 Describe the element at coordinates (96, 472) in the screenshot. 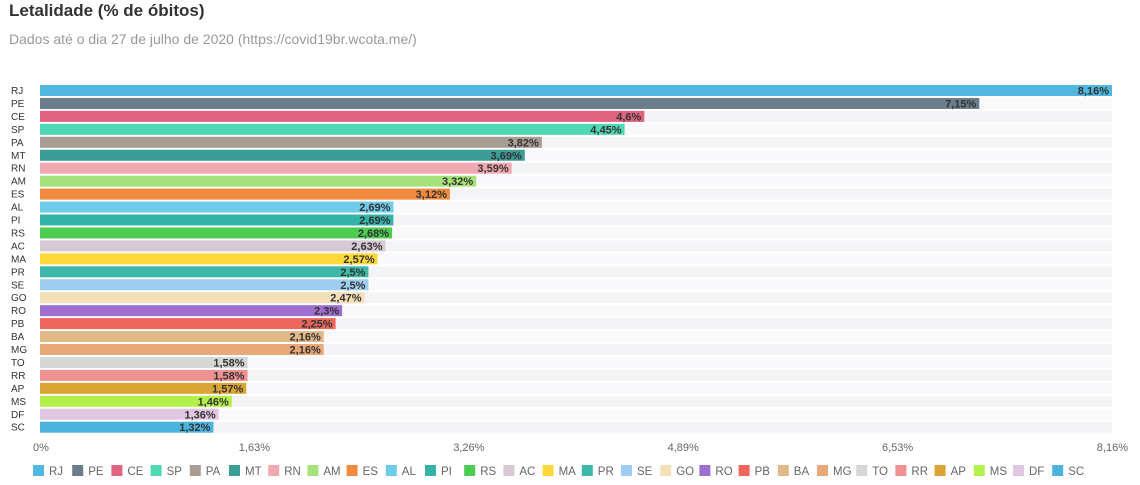

I see `legend-entry-pe: PE` at that location.